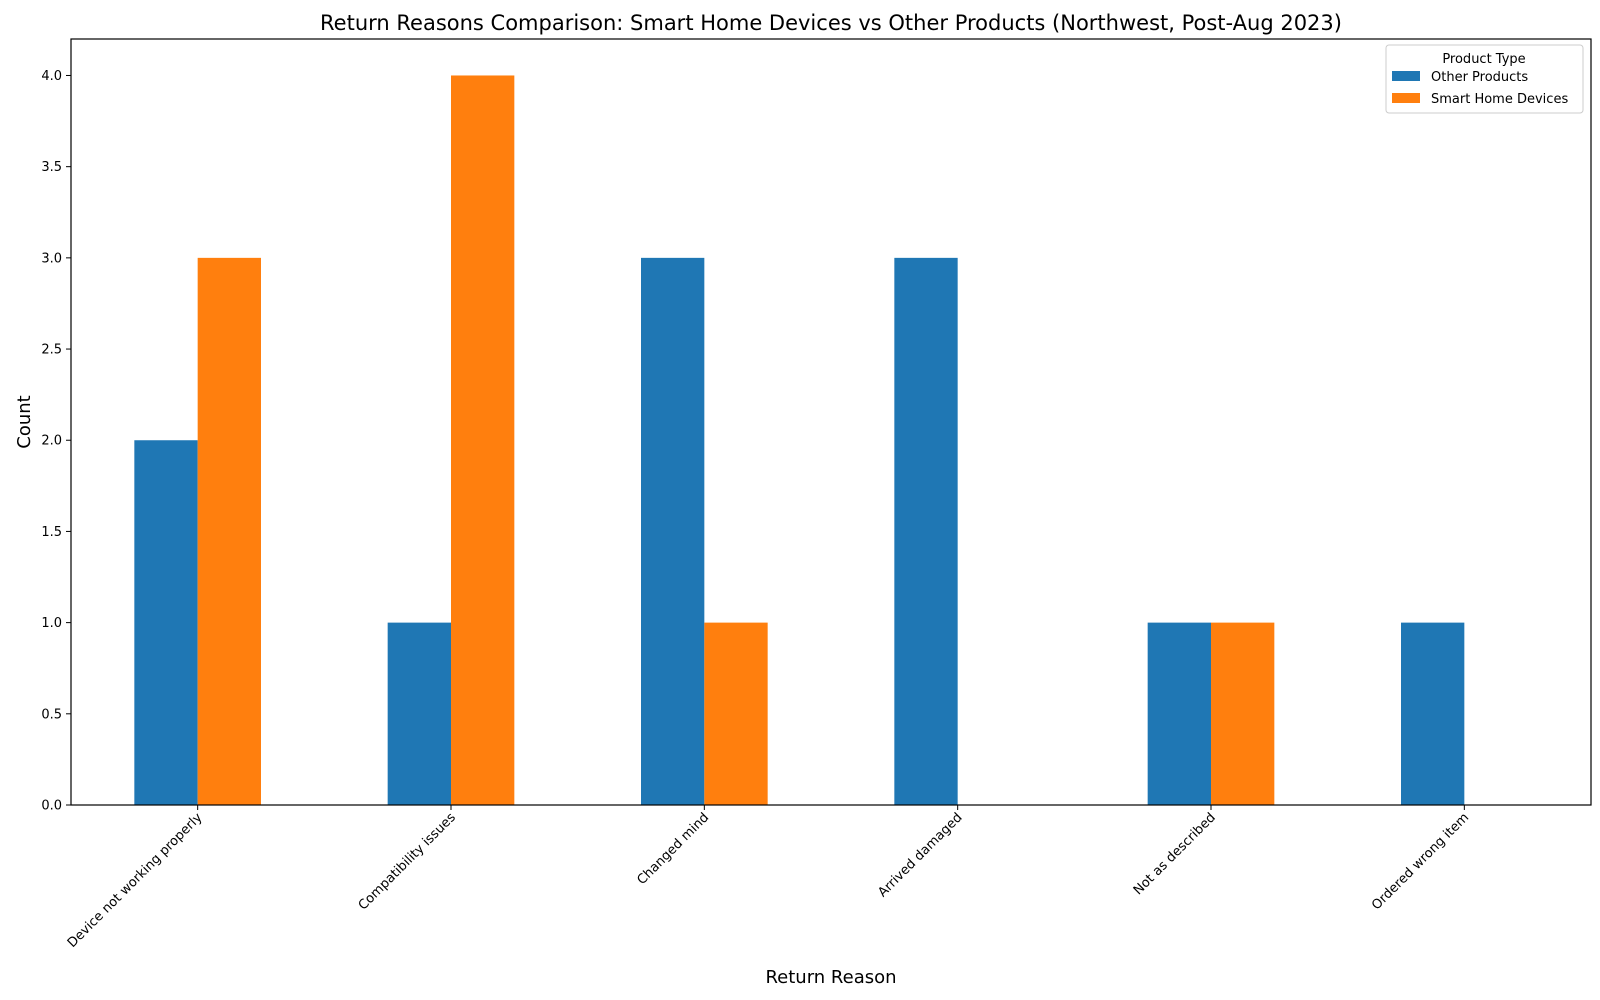 This screenshot has width=1600, height=1000. Describe the element at coordinates (51, 623) in the screenshot. I see `y-tick-label: 1.0` at that location.